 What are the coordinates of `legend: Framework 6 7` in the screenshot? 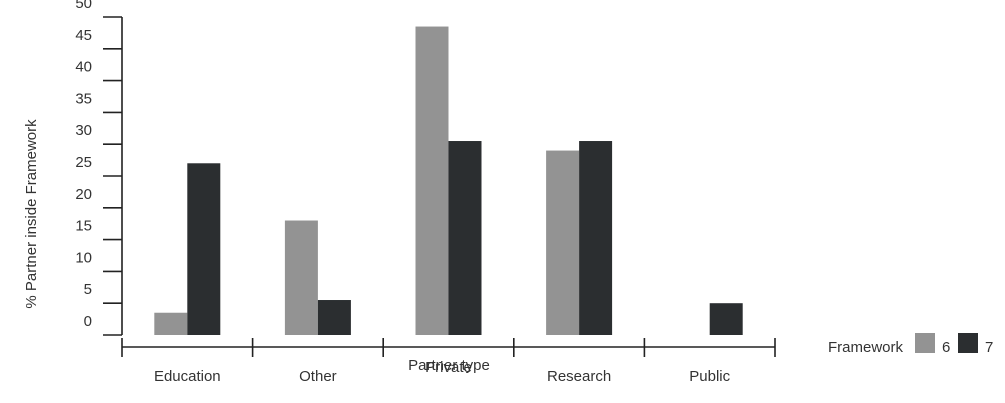 It's located at (910, 344).